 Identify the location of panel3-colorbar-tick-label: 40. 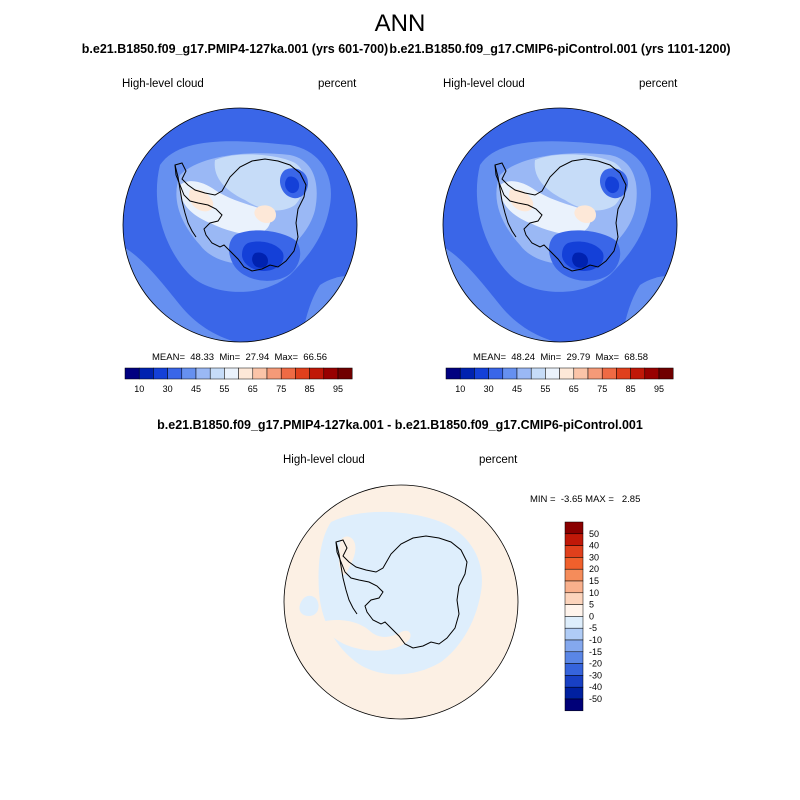
(594, 546).